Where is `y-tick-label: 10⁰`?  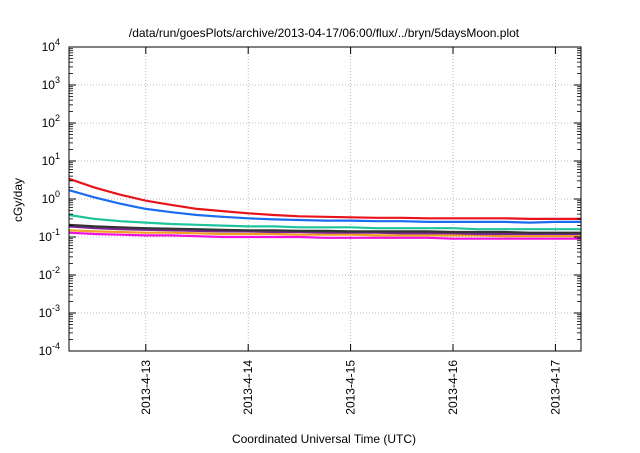
y-tick-label: 10⁰ is located at coordinates (51, 197).